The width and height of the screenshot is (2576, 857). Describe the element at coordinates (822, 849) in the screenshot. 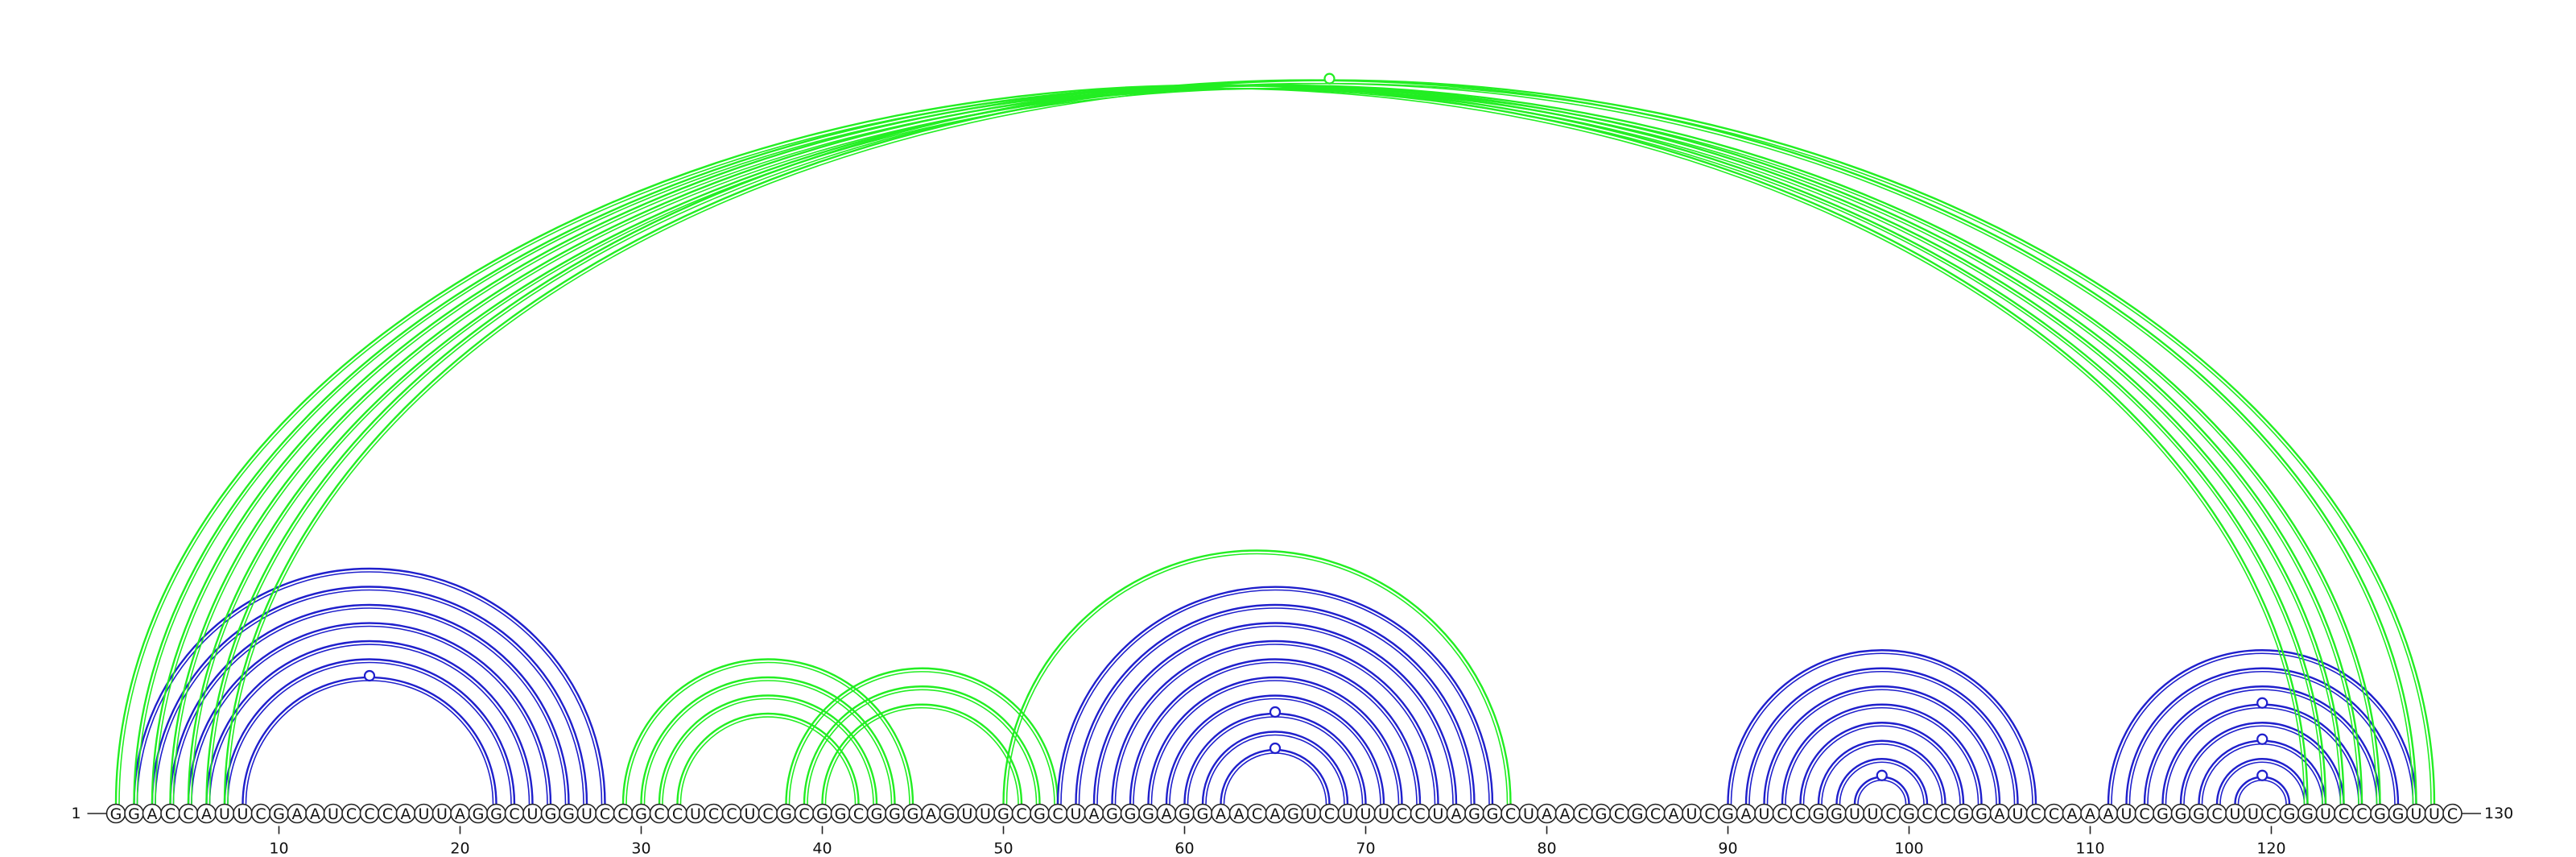

I see `tick-label: 40` at that location.